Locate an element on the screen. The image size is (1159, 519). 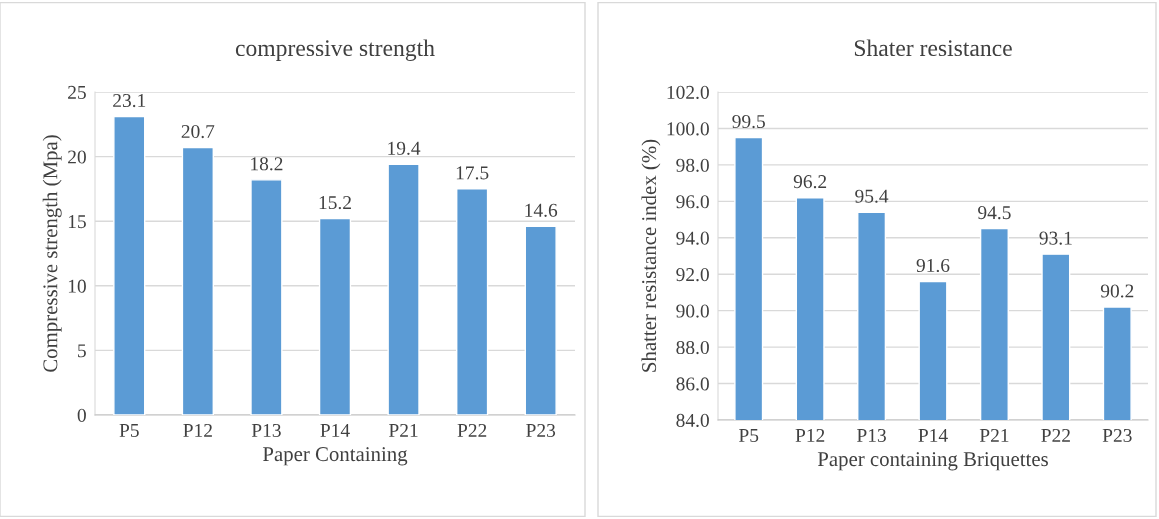
data-label: 91.6 is located at coordinates (933, 265).